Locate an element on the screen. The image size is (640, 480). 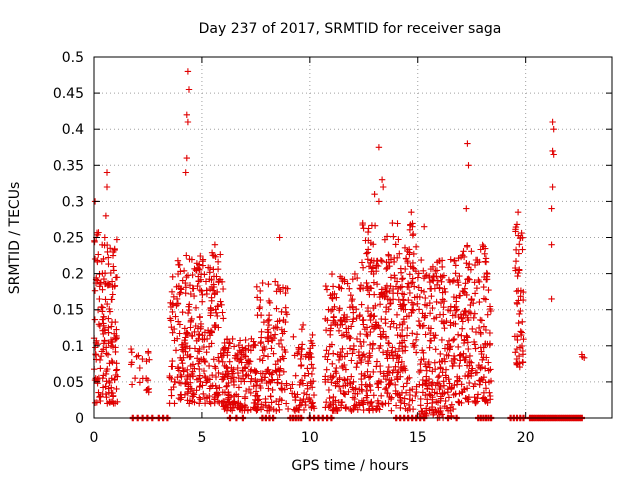
x-axis-label: GPS time / hours is located at coordinates (349, 466).